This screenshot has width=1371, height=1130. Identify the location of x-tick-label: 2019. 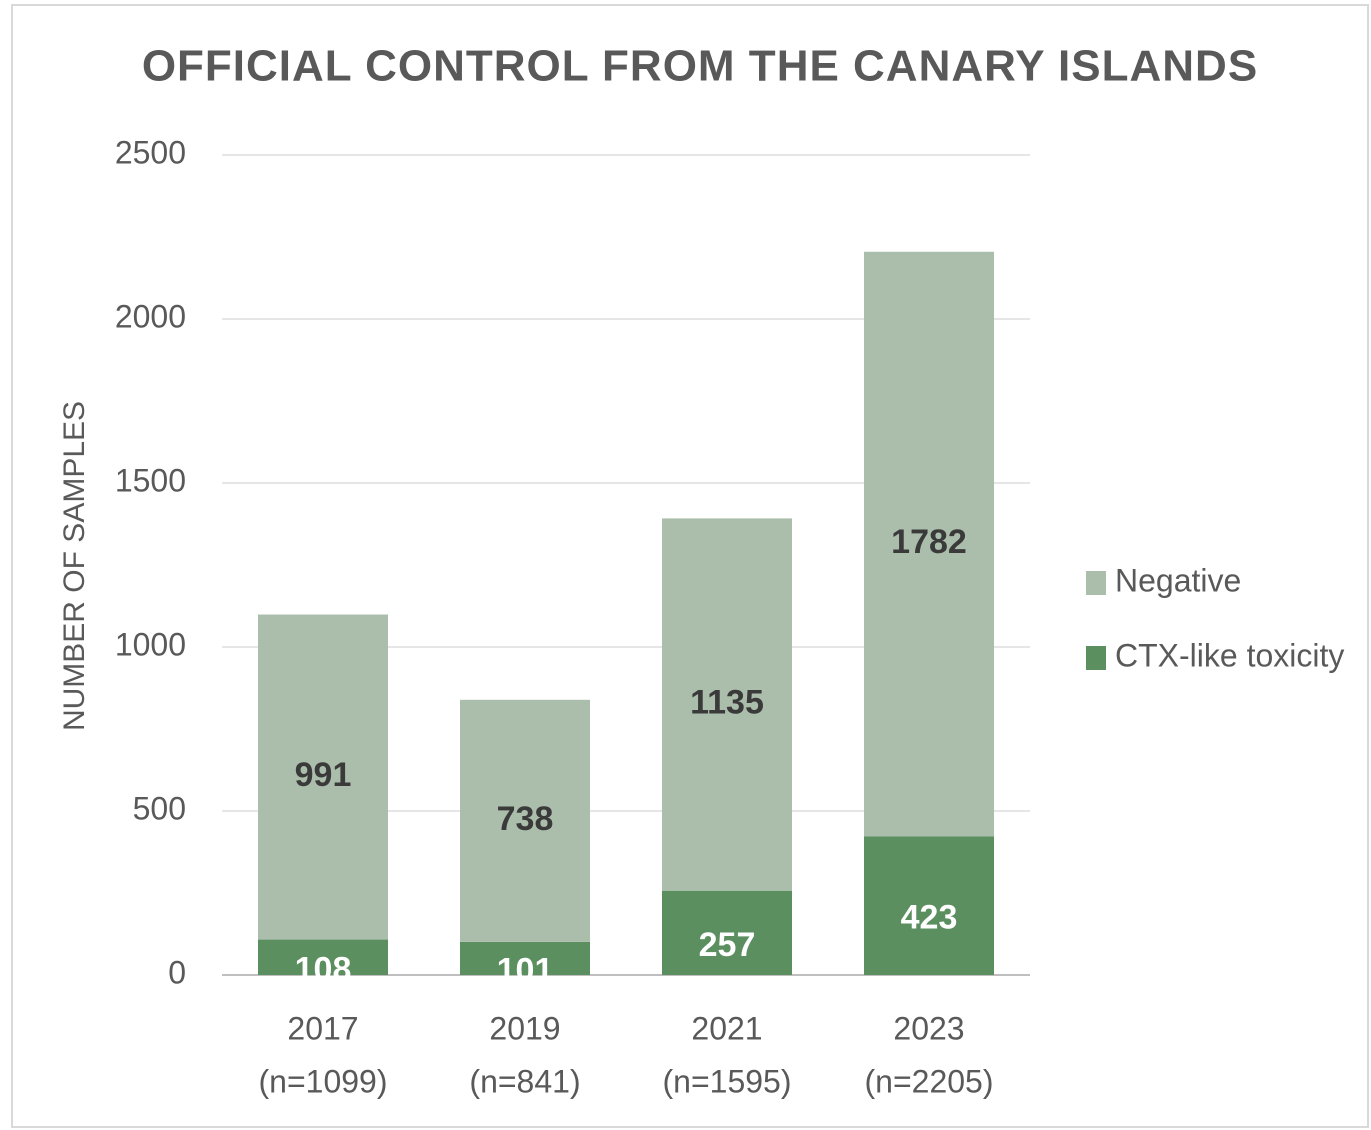
(524, 1028).